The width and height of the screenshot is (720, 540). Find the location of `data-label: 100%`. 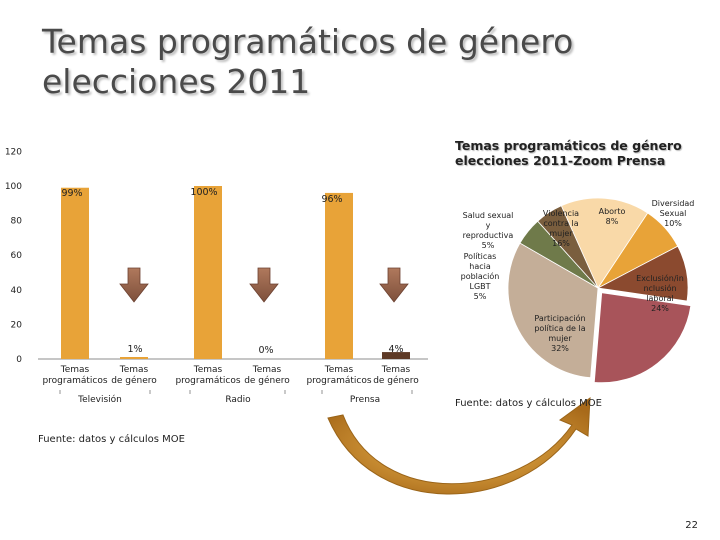

data-label: 100% is located at coordinates (203, 192).